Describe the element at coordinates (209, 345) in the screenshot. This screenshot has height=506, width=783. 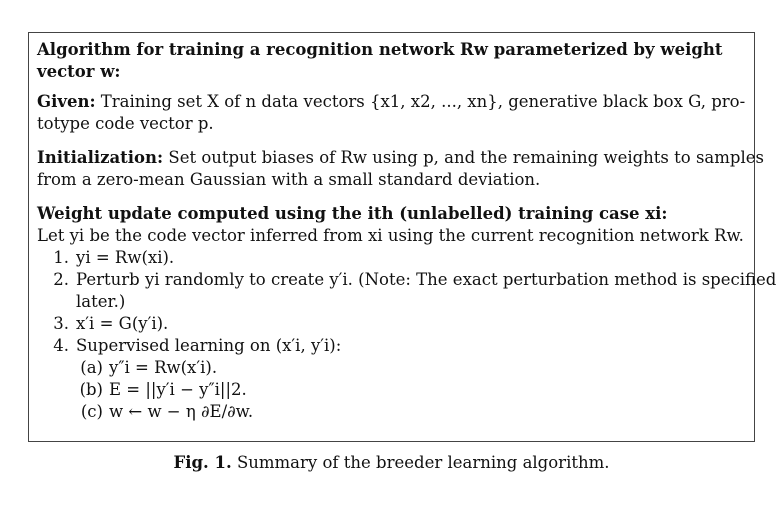
I see `step-text: Supervised learning on (x′i, y′i):` at that location.